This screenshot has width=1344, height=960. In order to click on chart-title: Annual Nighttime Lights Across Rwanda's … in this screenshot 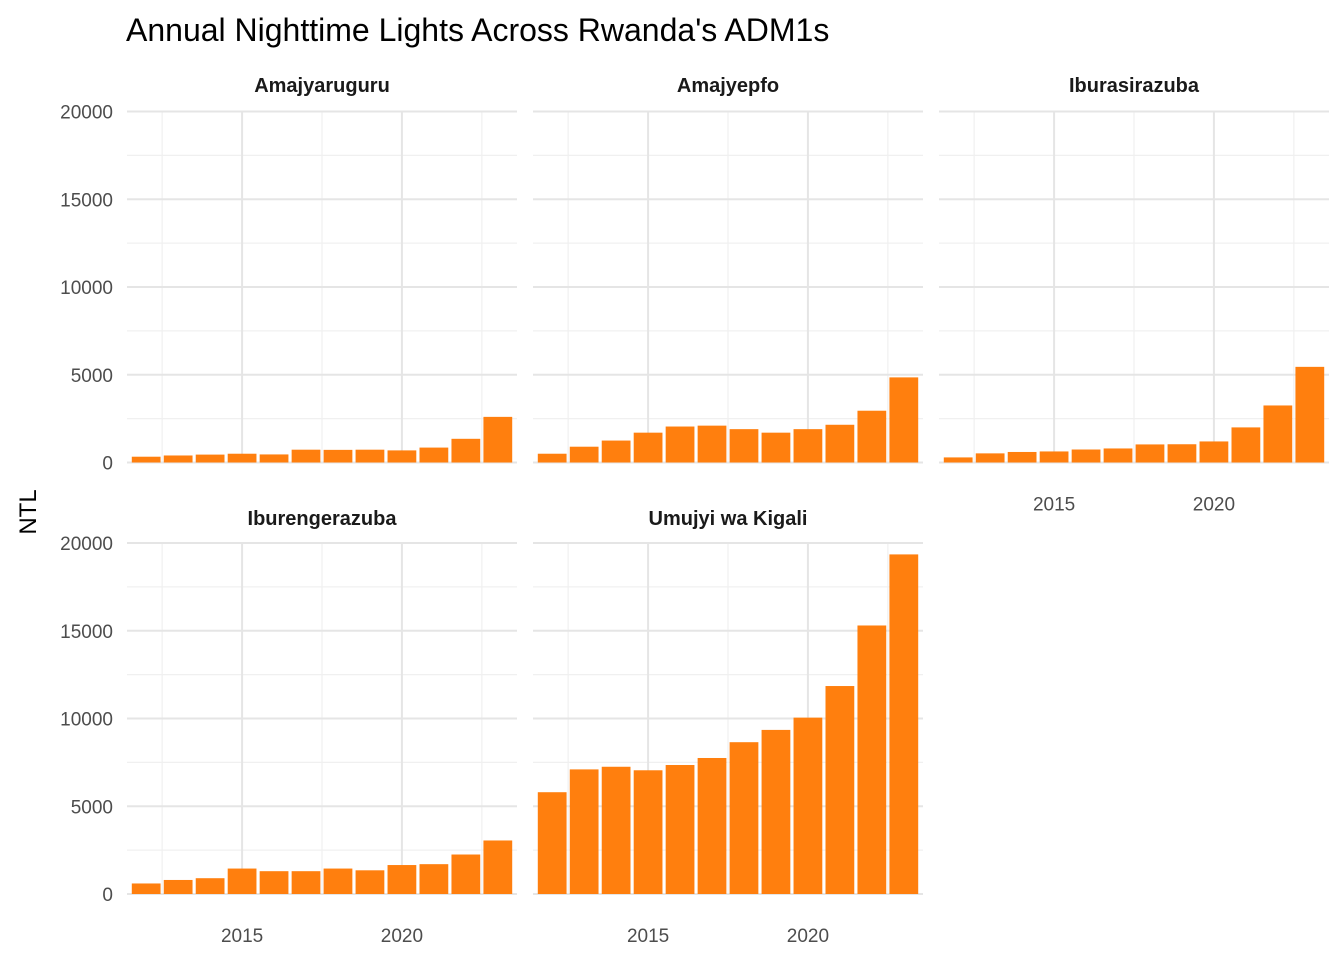, I will do `click(477, 30)`.